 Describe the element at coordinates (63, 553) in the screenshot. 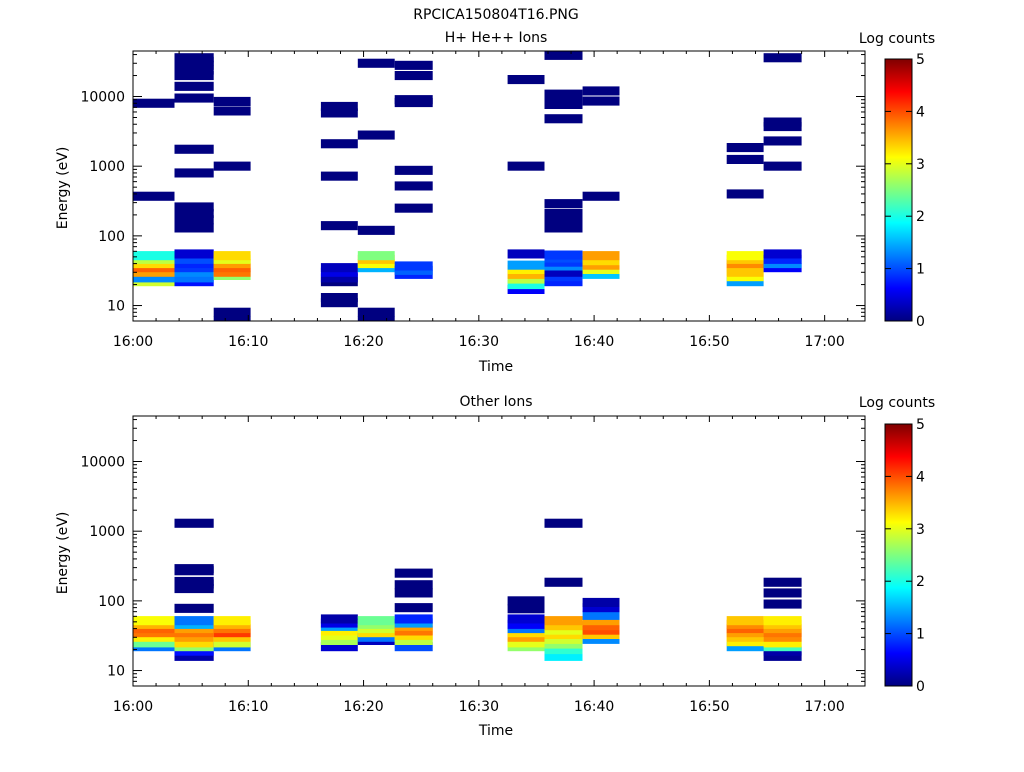

I see `y-axis-label: Energy (eV)` at that location.